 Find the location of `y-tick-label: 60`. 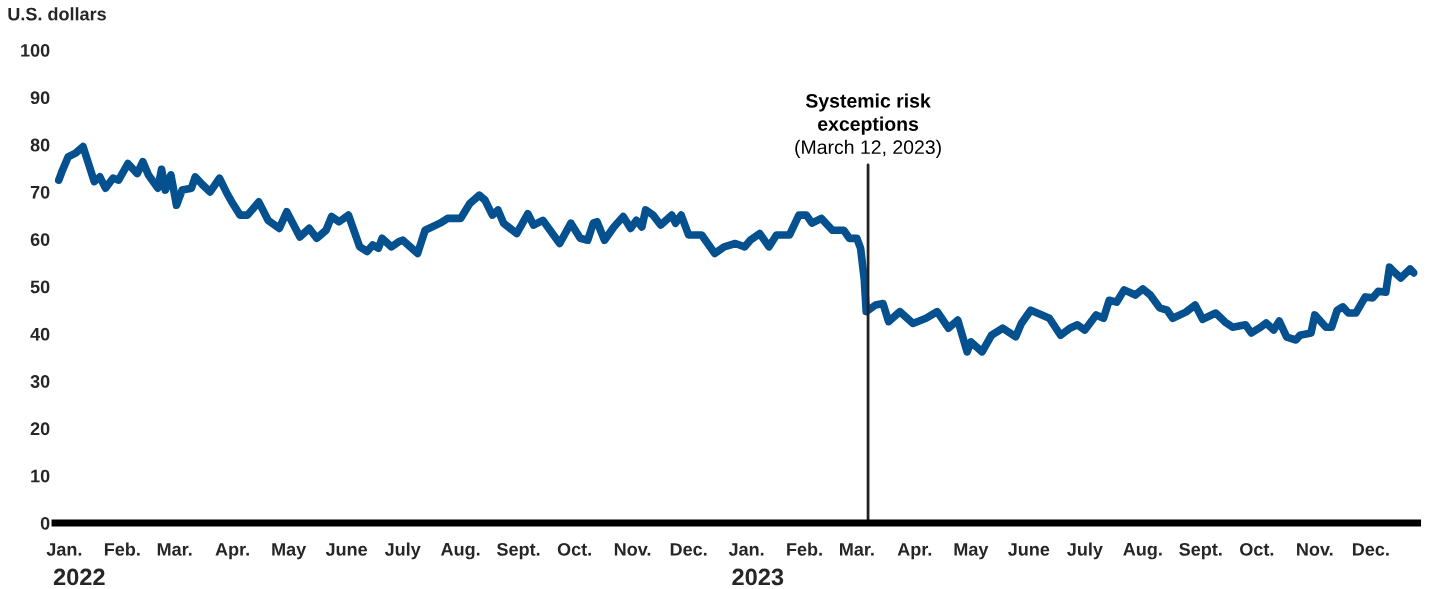

y-tick-label: 60 is located at coordinates (40, 239).